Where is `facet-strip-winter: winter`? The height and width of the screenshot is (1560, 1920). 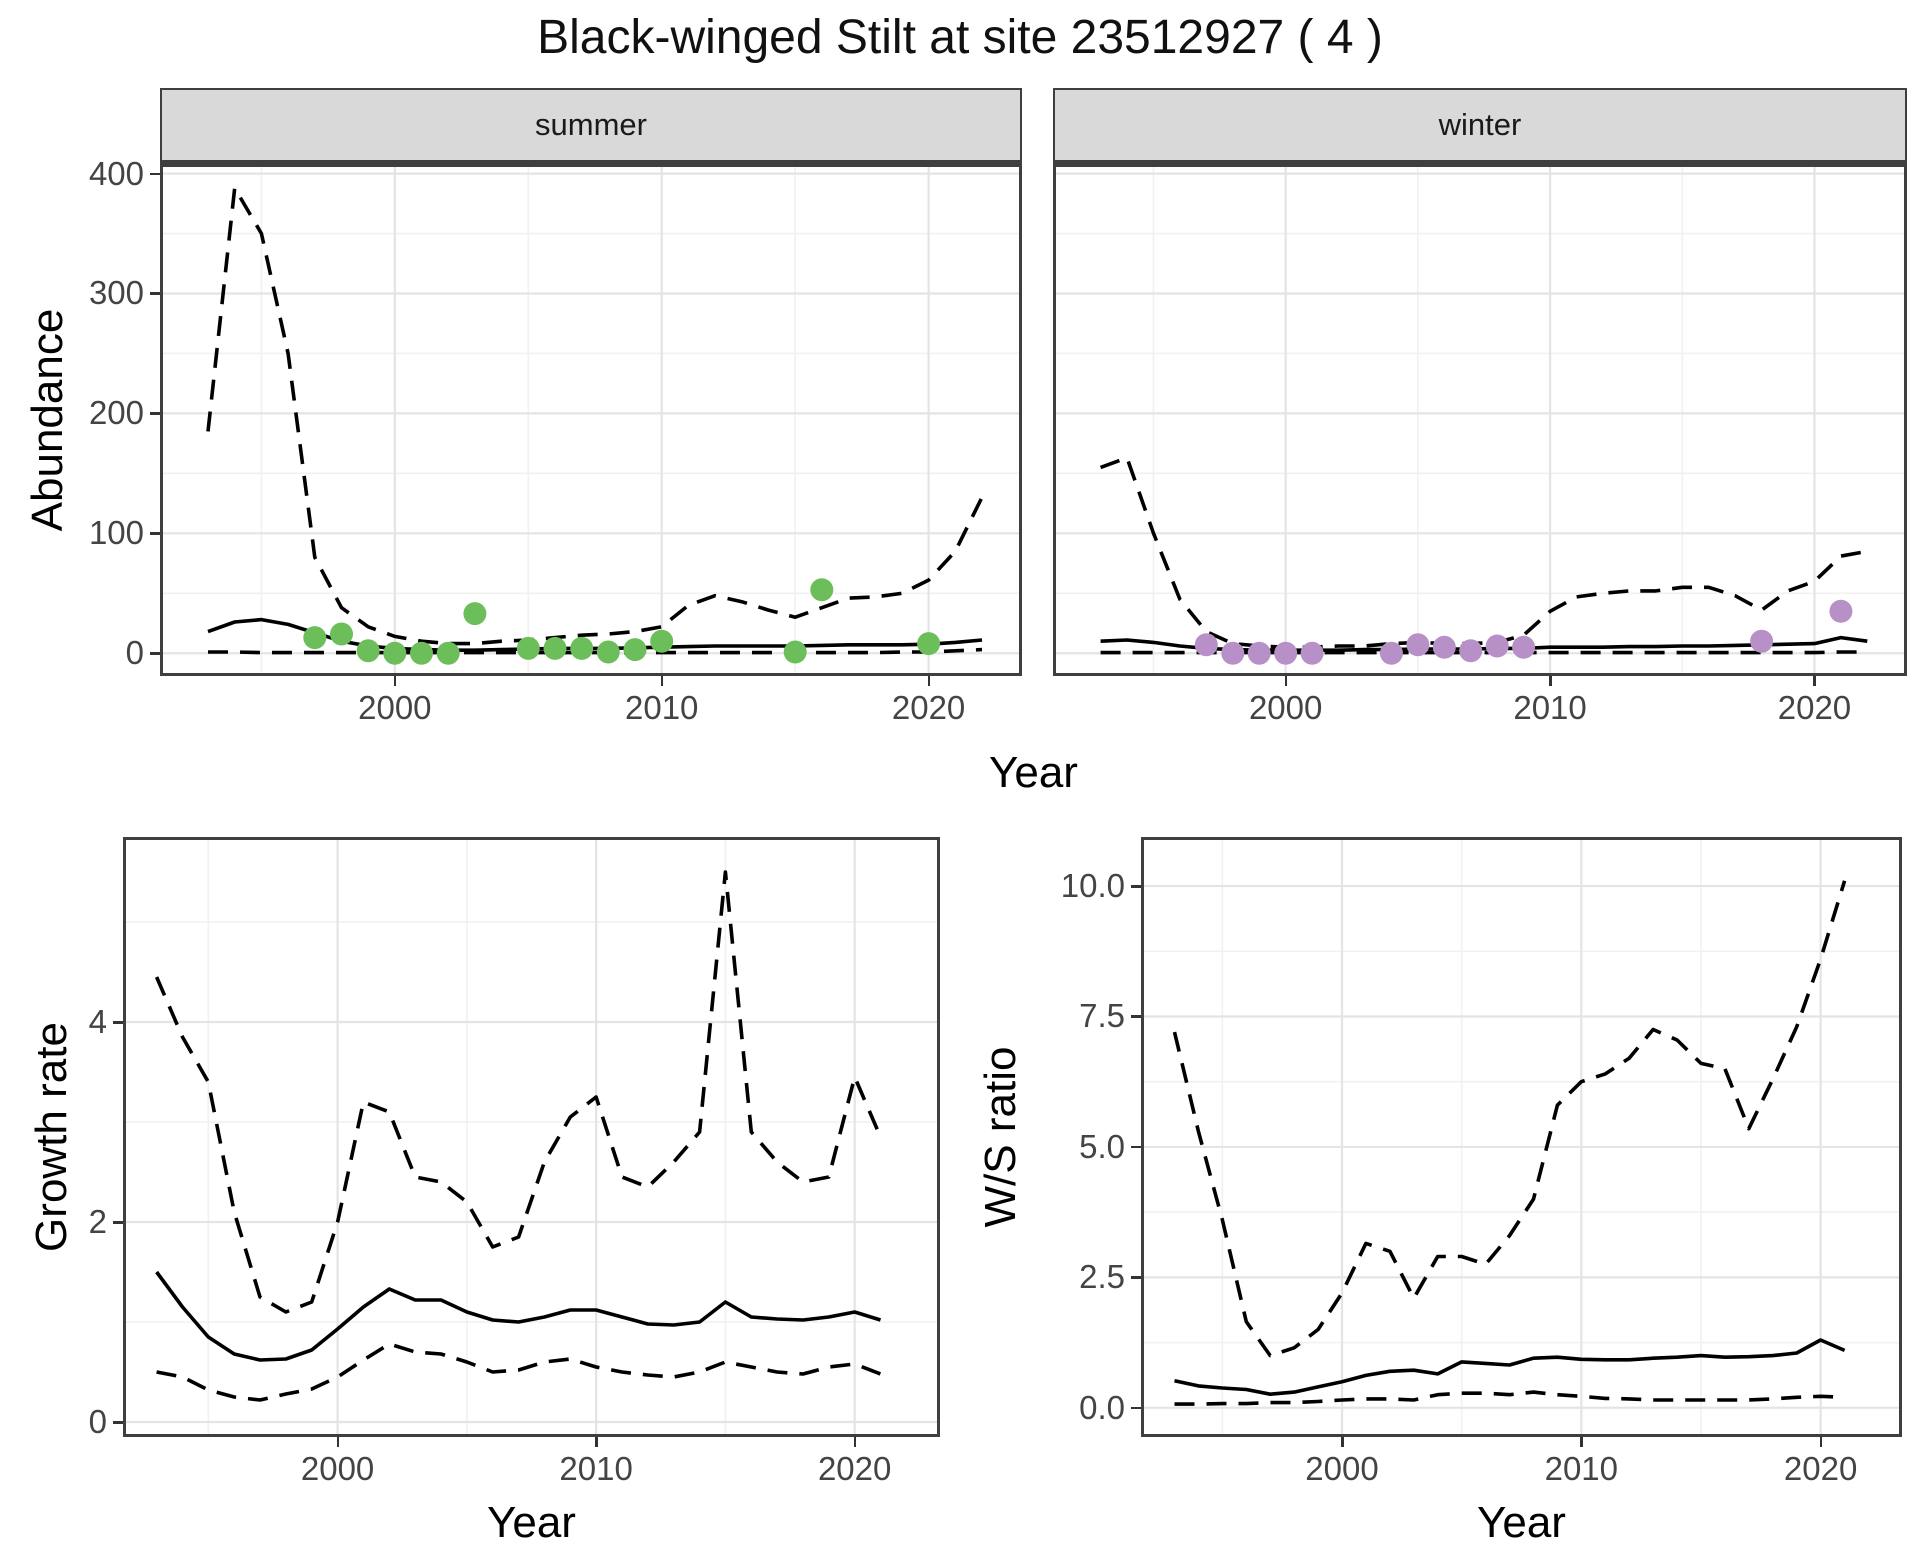 facet-strip-winter: winter is located at coordinates (1480, 126).